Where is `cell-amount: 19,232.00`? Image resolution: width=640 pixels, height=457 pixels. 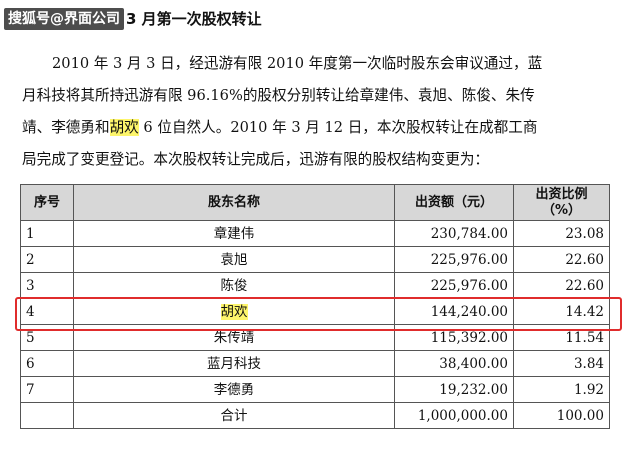 cell-amount: 19,232.00 is located at coordinates (454, 389).